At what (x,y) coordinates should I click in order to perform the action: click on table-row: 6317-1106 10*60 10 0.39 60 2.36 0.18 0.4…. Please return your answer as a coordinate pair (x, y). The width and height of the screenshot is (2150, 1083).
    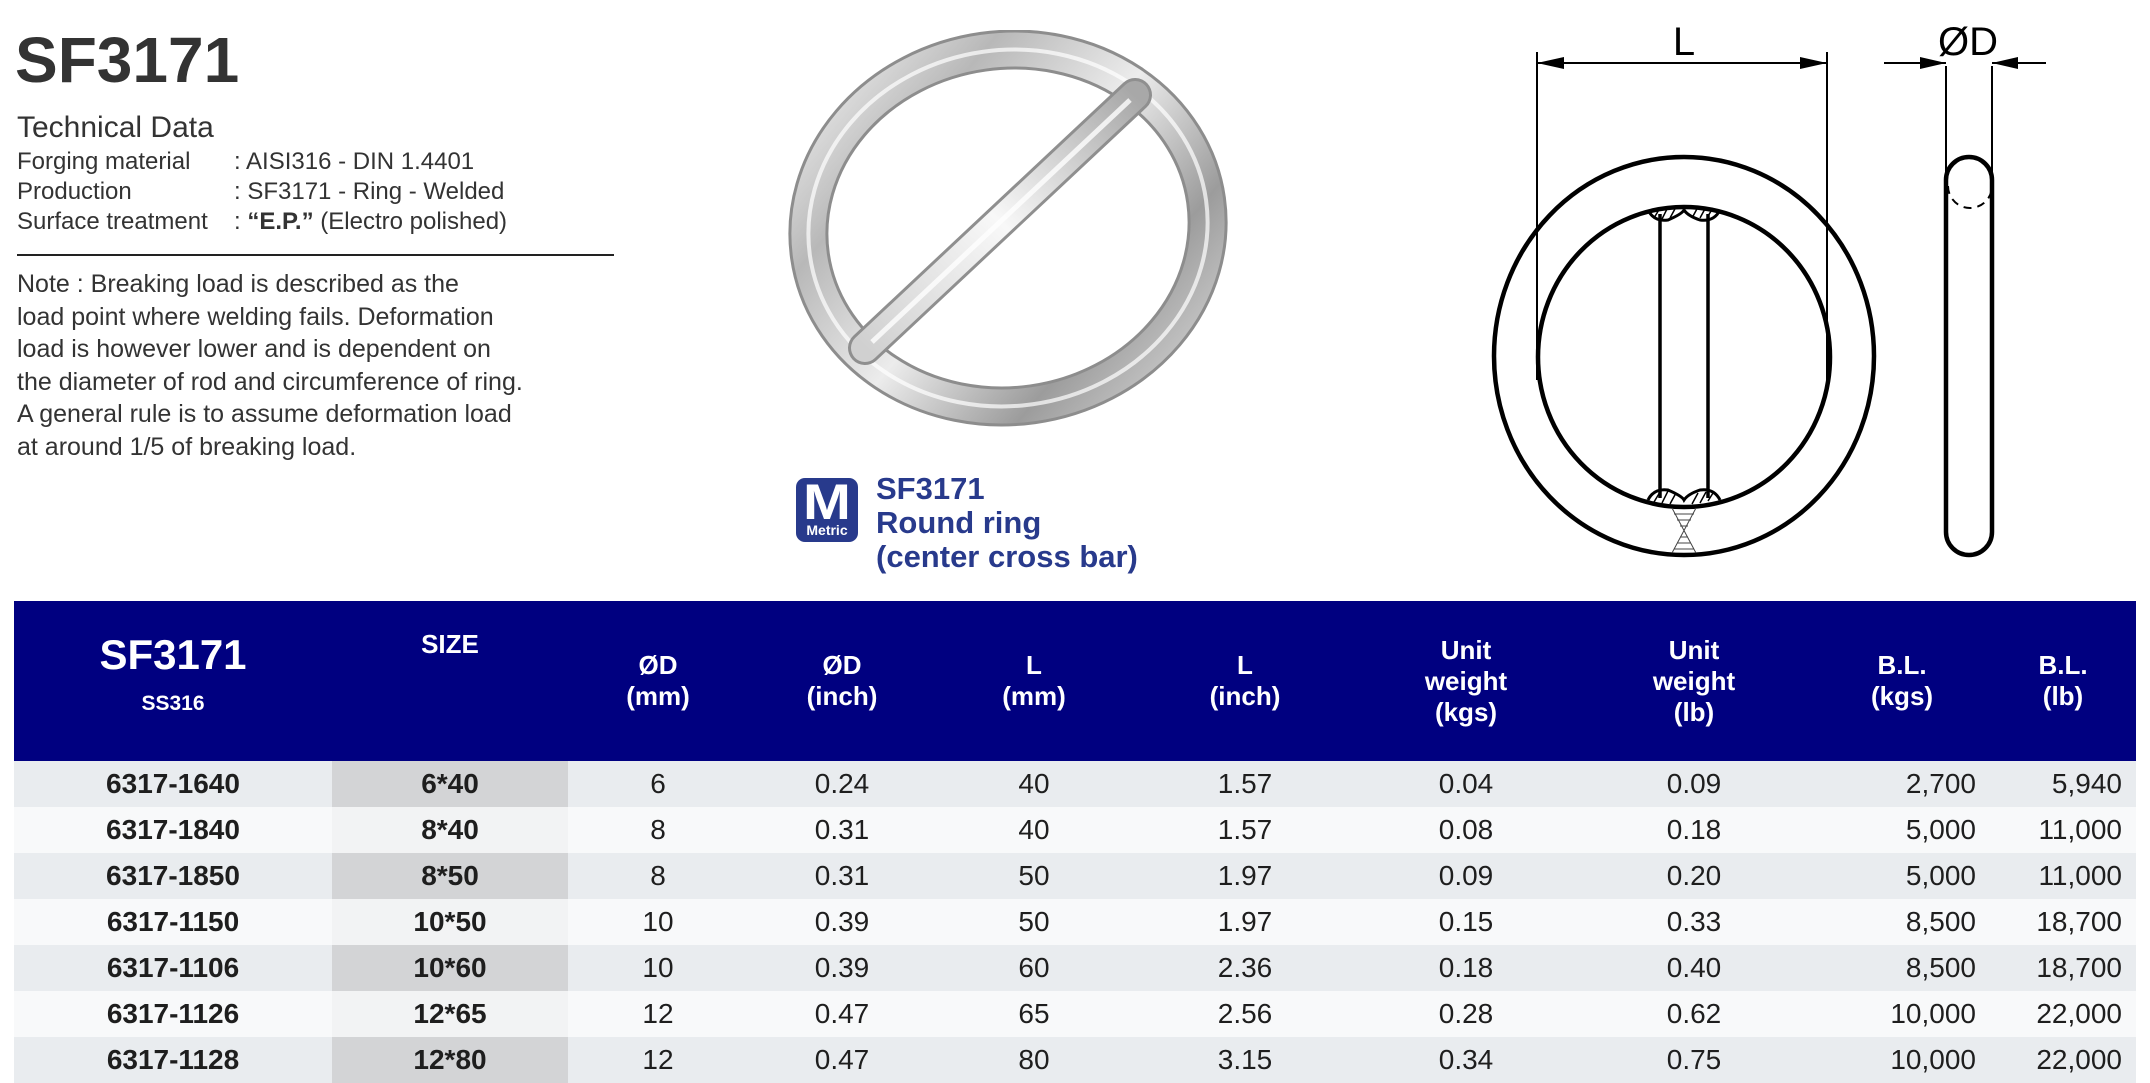
    Looking at the image, I should click on (1075, 968).